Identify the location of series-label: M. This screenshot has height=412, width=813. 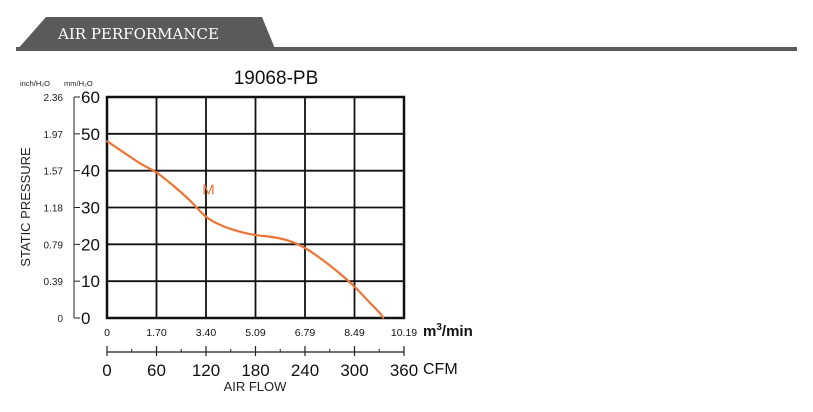
(208, 190).